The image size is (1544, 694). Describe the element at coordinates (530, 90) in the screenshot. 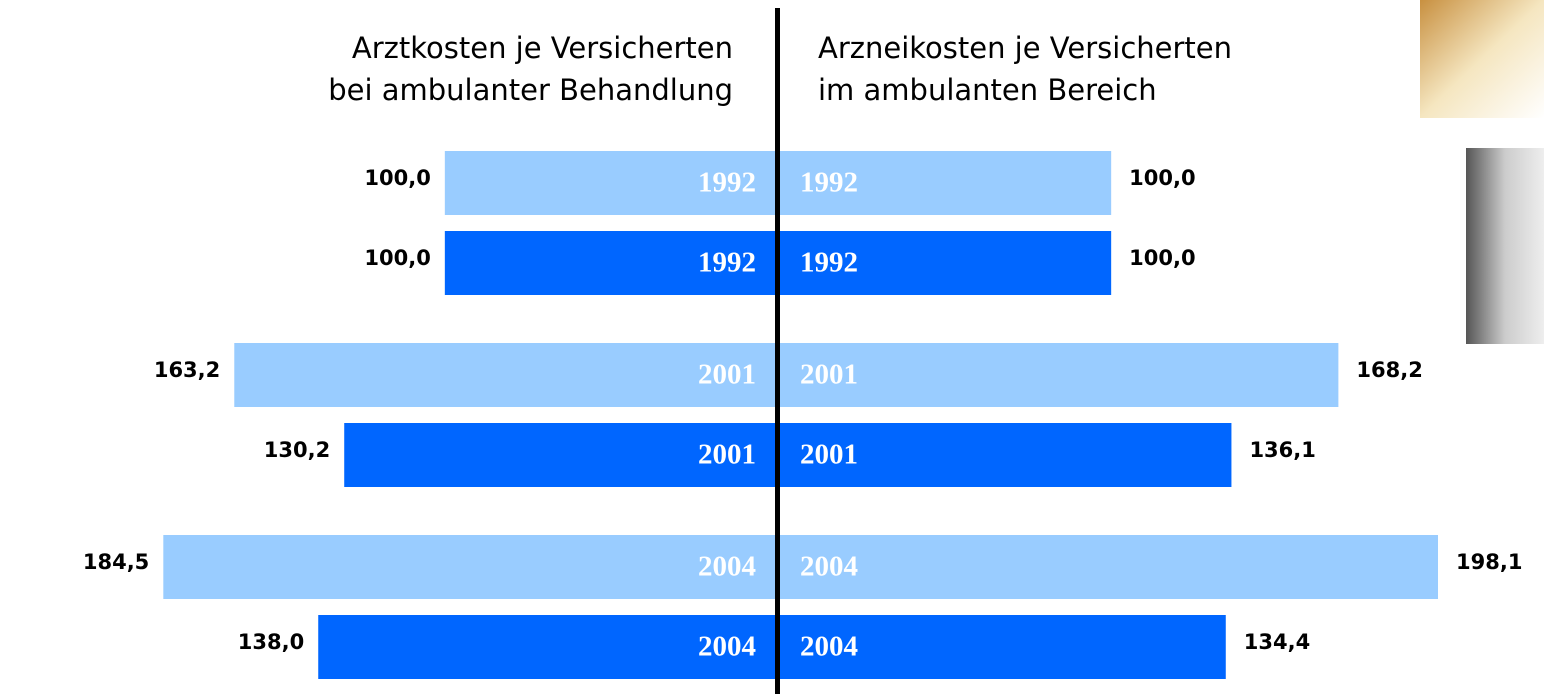

I see `left-title: bei ambulanter Behandlung` at that location.